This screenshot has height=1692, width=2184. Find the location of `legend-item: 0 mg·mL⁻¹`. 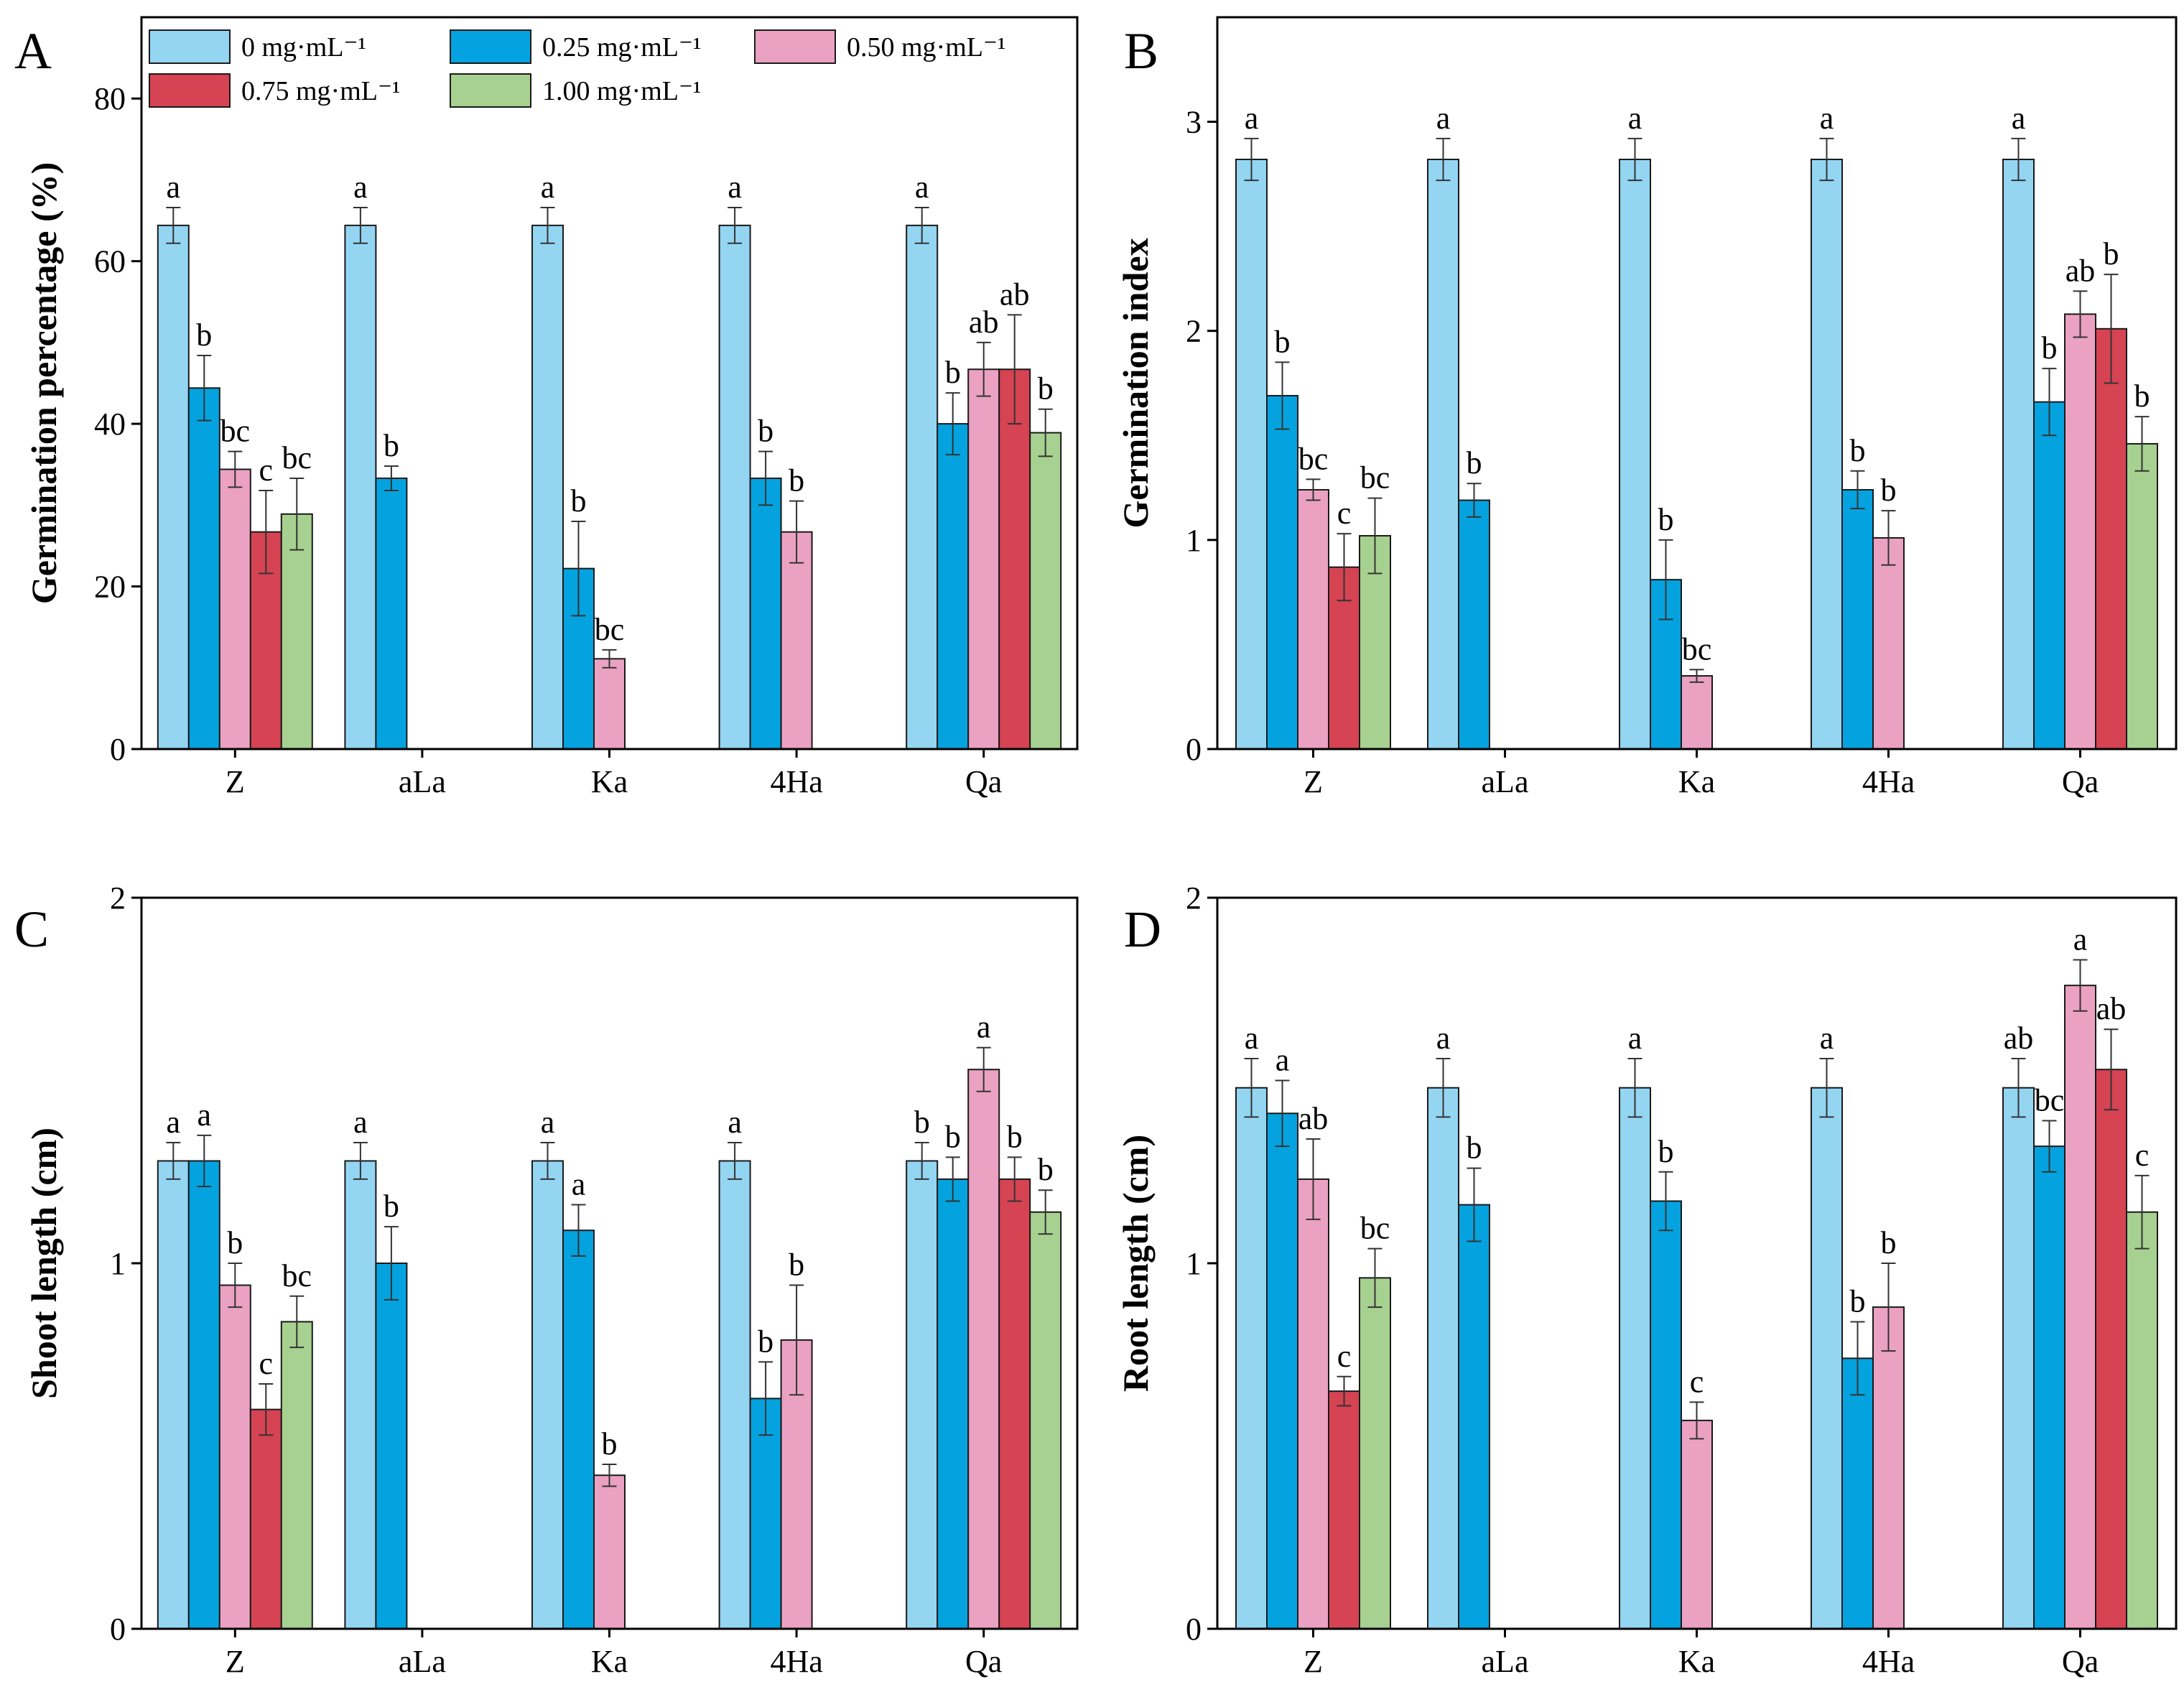

legend-item: 0 mg·mL⁻¹ is located at coordinates (257, 46).